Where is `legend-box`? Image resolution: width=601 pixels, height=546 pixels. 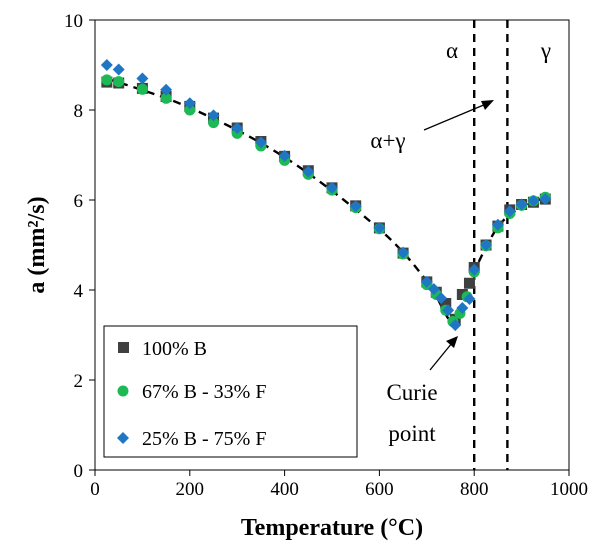 legend-box is located at coordinates (230, 391).